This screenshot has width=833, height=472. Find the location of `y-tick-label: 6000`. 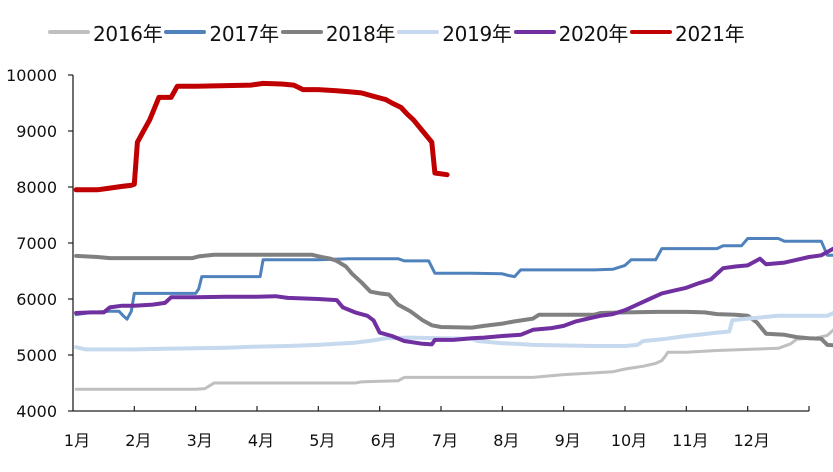

y-tick-label: 6000 is located at coordinates (36, 299).